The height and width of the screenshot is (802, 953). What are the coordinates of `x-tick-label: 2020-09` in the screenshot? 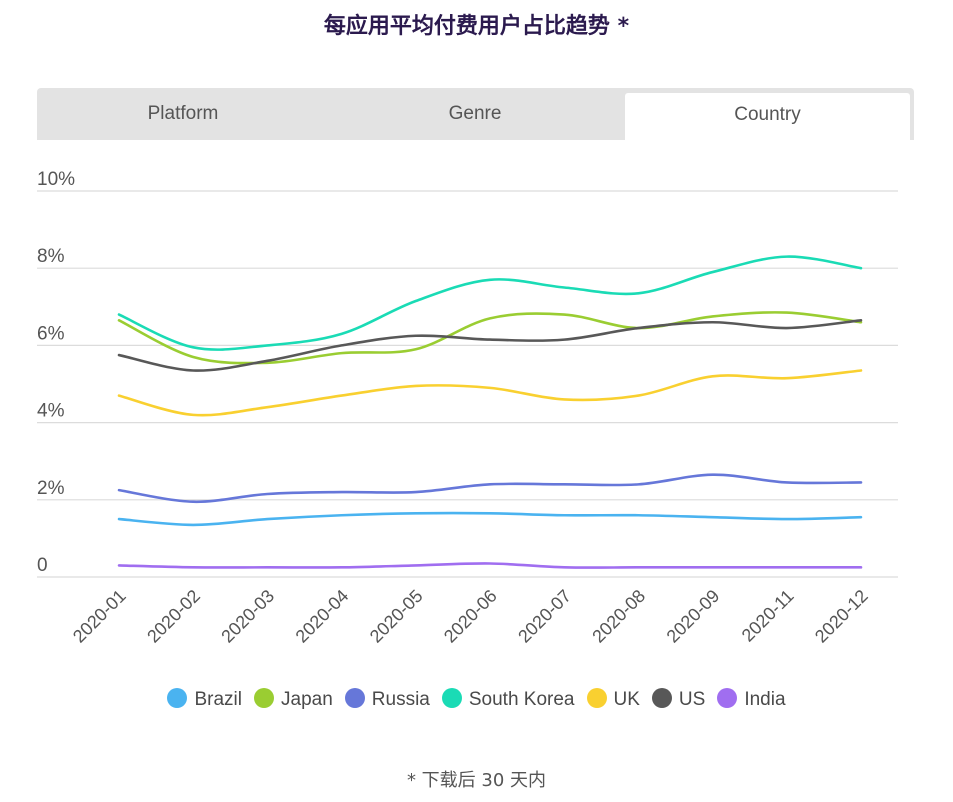 It's located at (693, 616).